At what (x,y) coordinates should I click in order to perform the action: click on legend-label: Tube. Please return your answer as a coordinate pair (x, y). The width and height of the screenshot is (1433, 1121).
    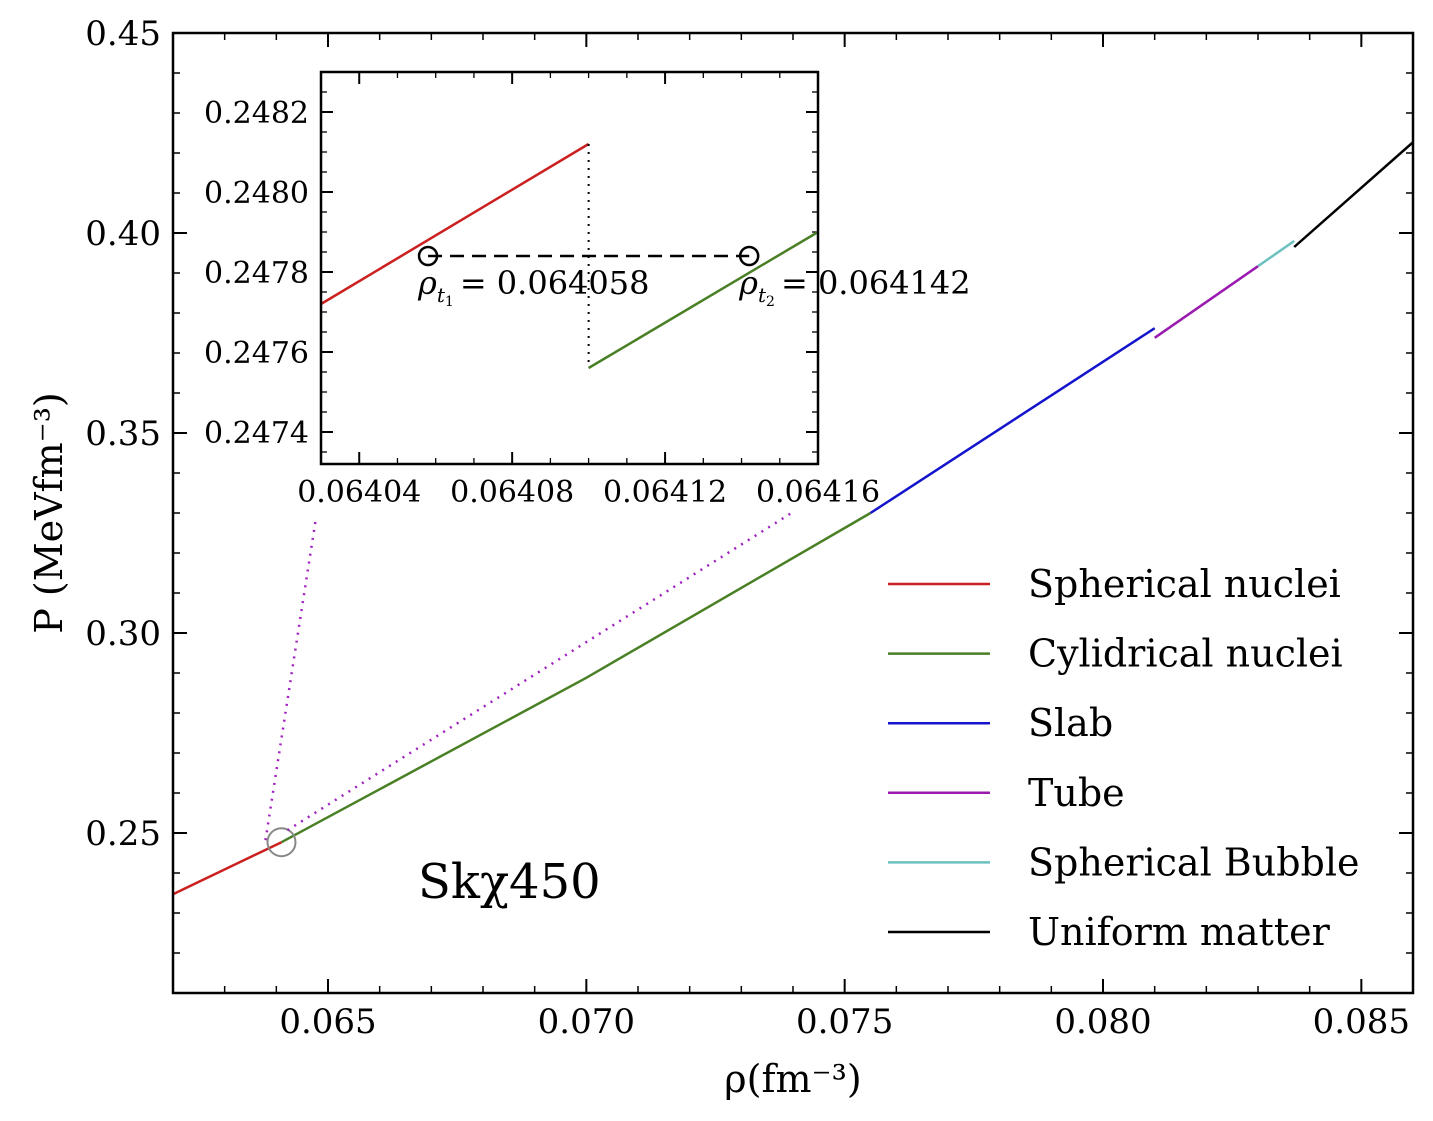
    Looking at the image, I should click on (1076, 793).